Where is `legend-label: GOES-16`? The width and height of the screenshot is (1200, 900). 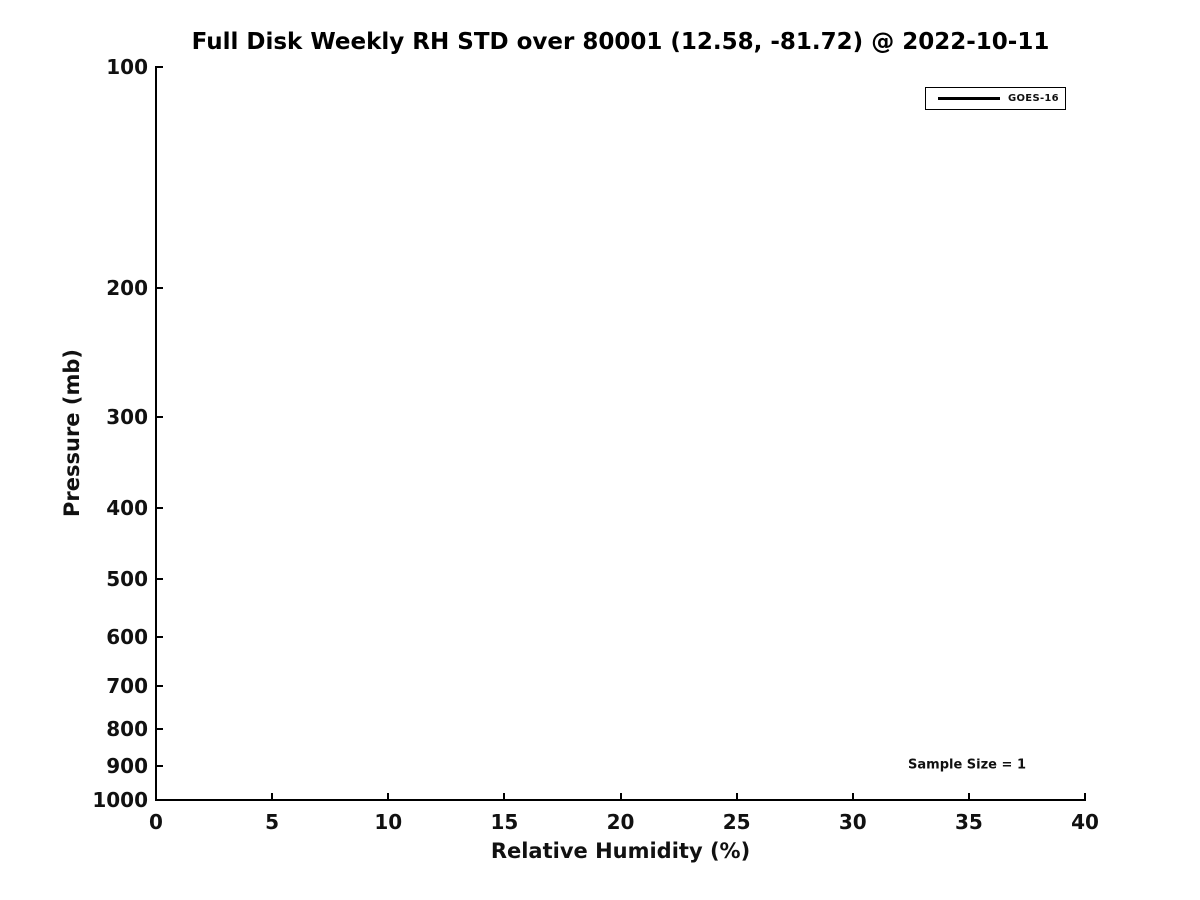
legend-label: GOES-16 is located at coordinates (1033, 98).